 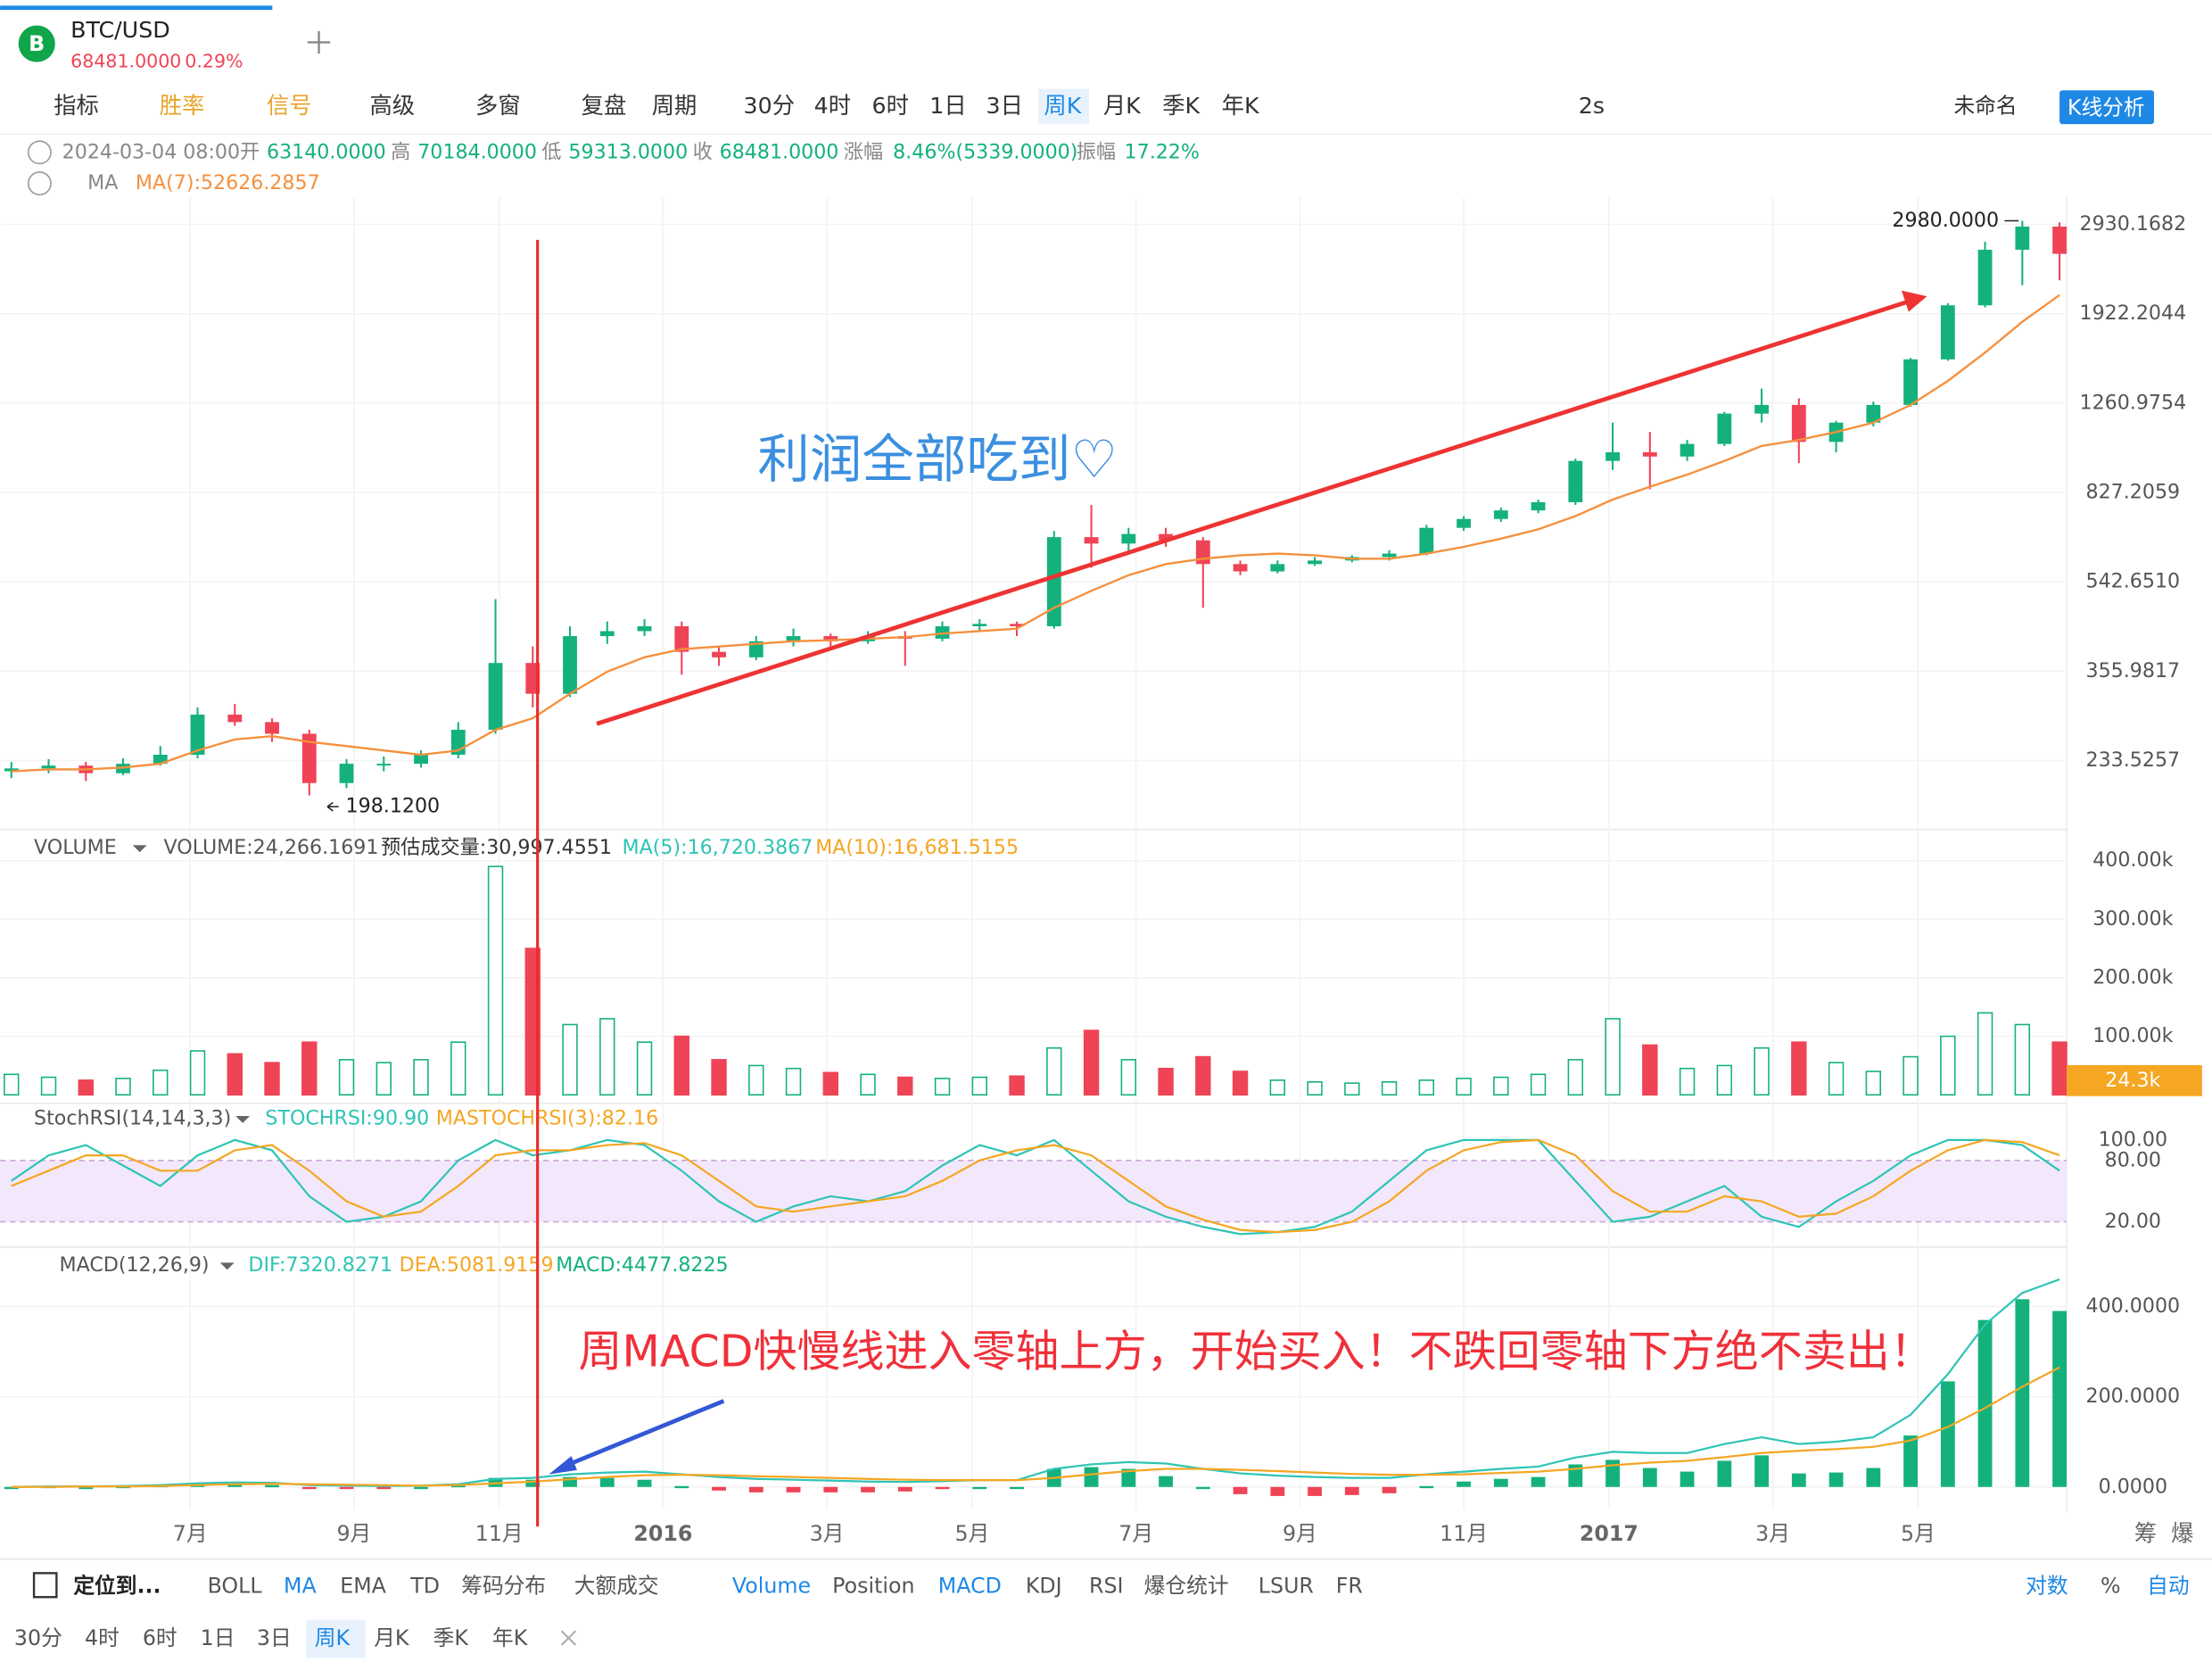 What do you see at coordinates (604, 106) in the screenshot?
I see `toolbar-item: 复盘` at bounding box center [604, 106].